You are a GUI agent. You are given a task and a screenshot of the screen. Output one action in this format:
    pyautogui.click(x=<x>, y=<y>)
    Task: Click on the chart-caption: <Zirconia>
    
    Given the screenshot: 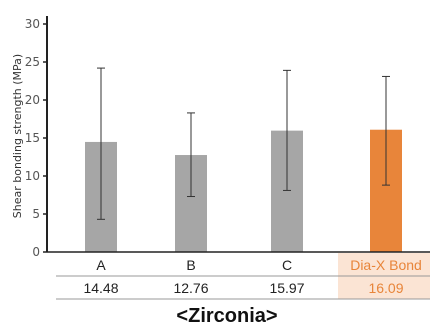 What is the action you would take?
    pyautogui.click(x=226, y=316)
    